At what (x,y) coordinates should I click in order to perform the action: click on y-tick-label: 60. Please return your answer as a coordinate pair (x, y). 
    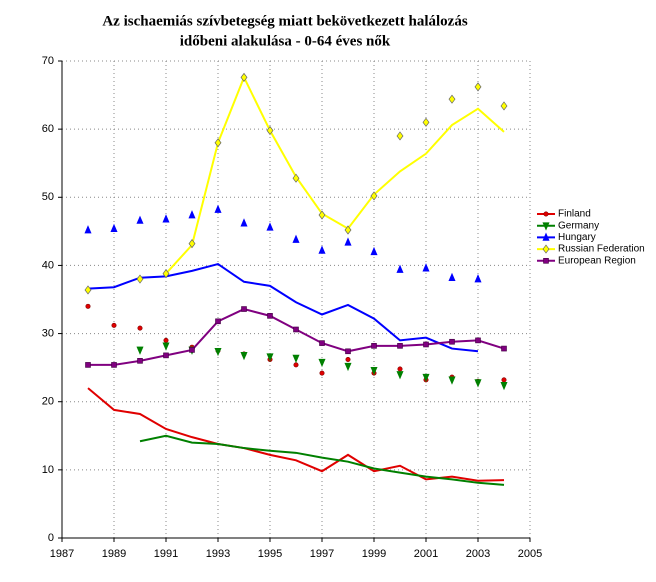
    Looking at the image, I should click on (48, 129).